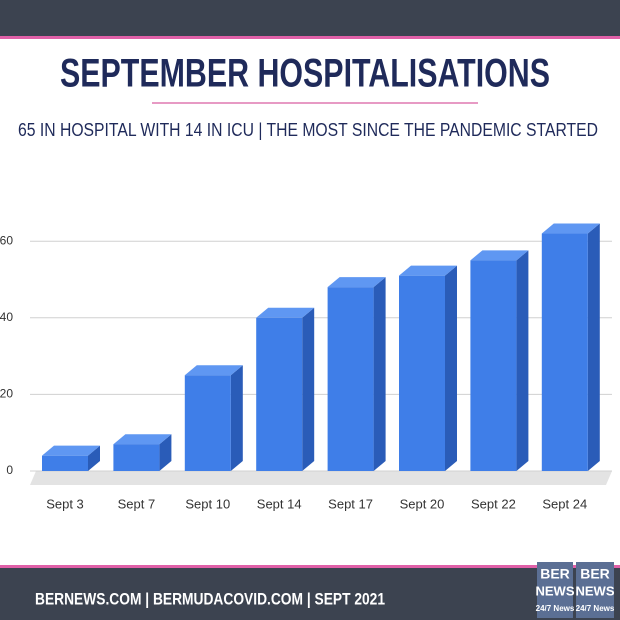  Describe the element at coordinates (6, 394) in the screenshot. I see `y-tick-label: 20` at that location.